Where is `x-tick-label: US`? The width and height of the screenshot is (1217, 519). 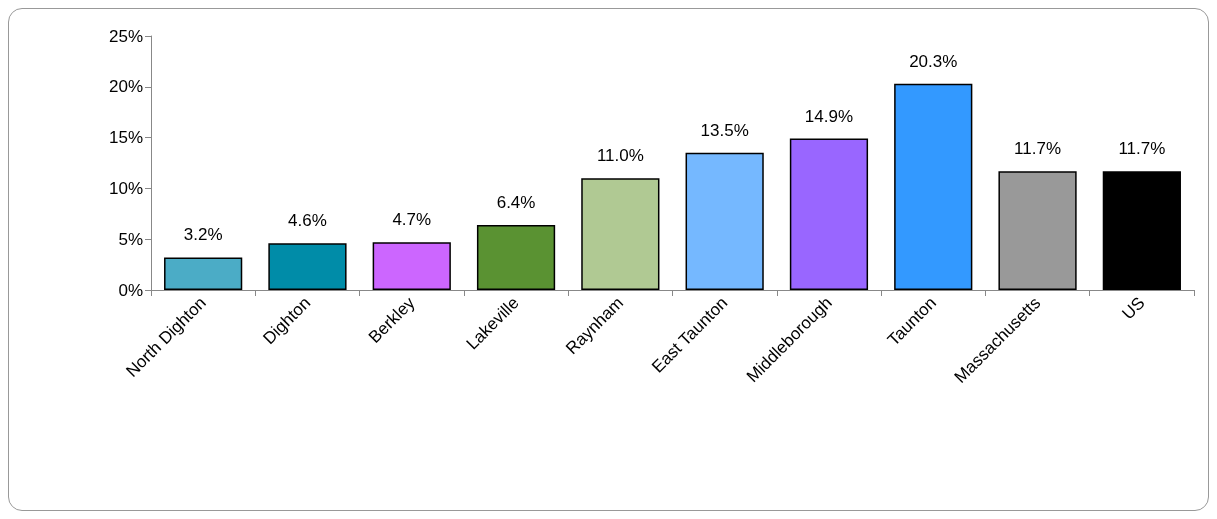
x-tick-label: US is located at coordinates (1133, 308).